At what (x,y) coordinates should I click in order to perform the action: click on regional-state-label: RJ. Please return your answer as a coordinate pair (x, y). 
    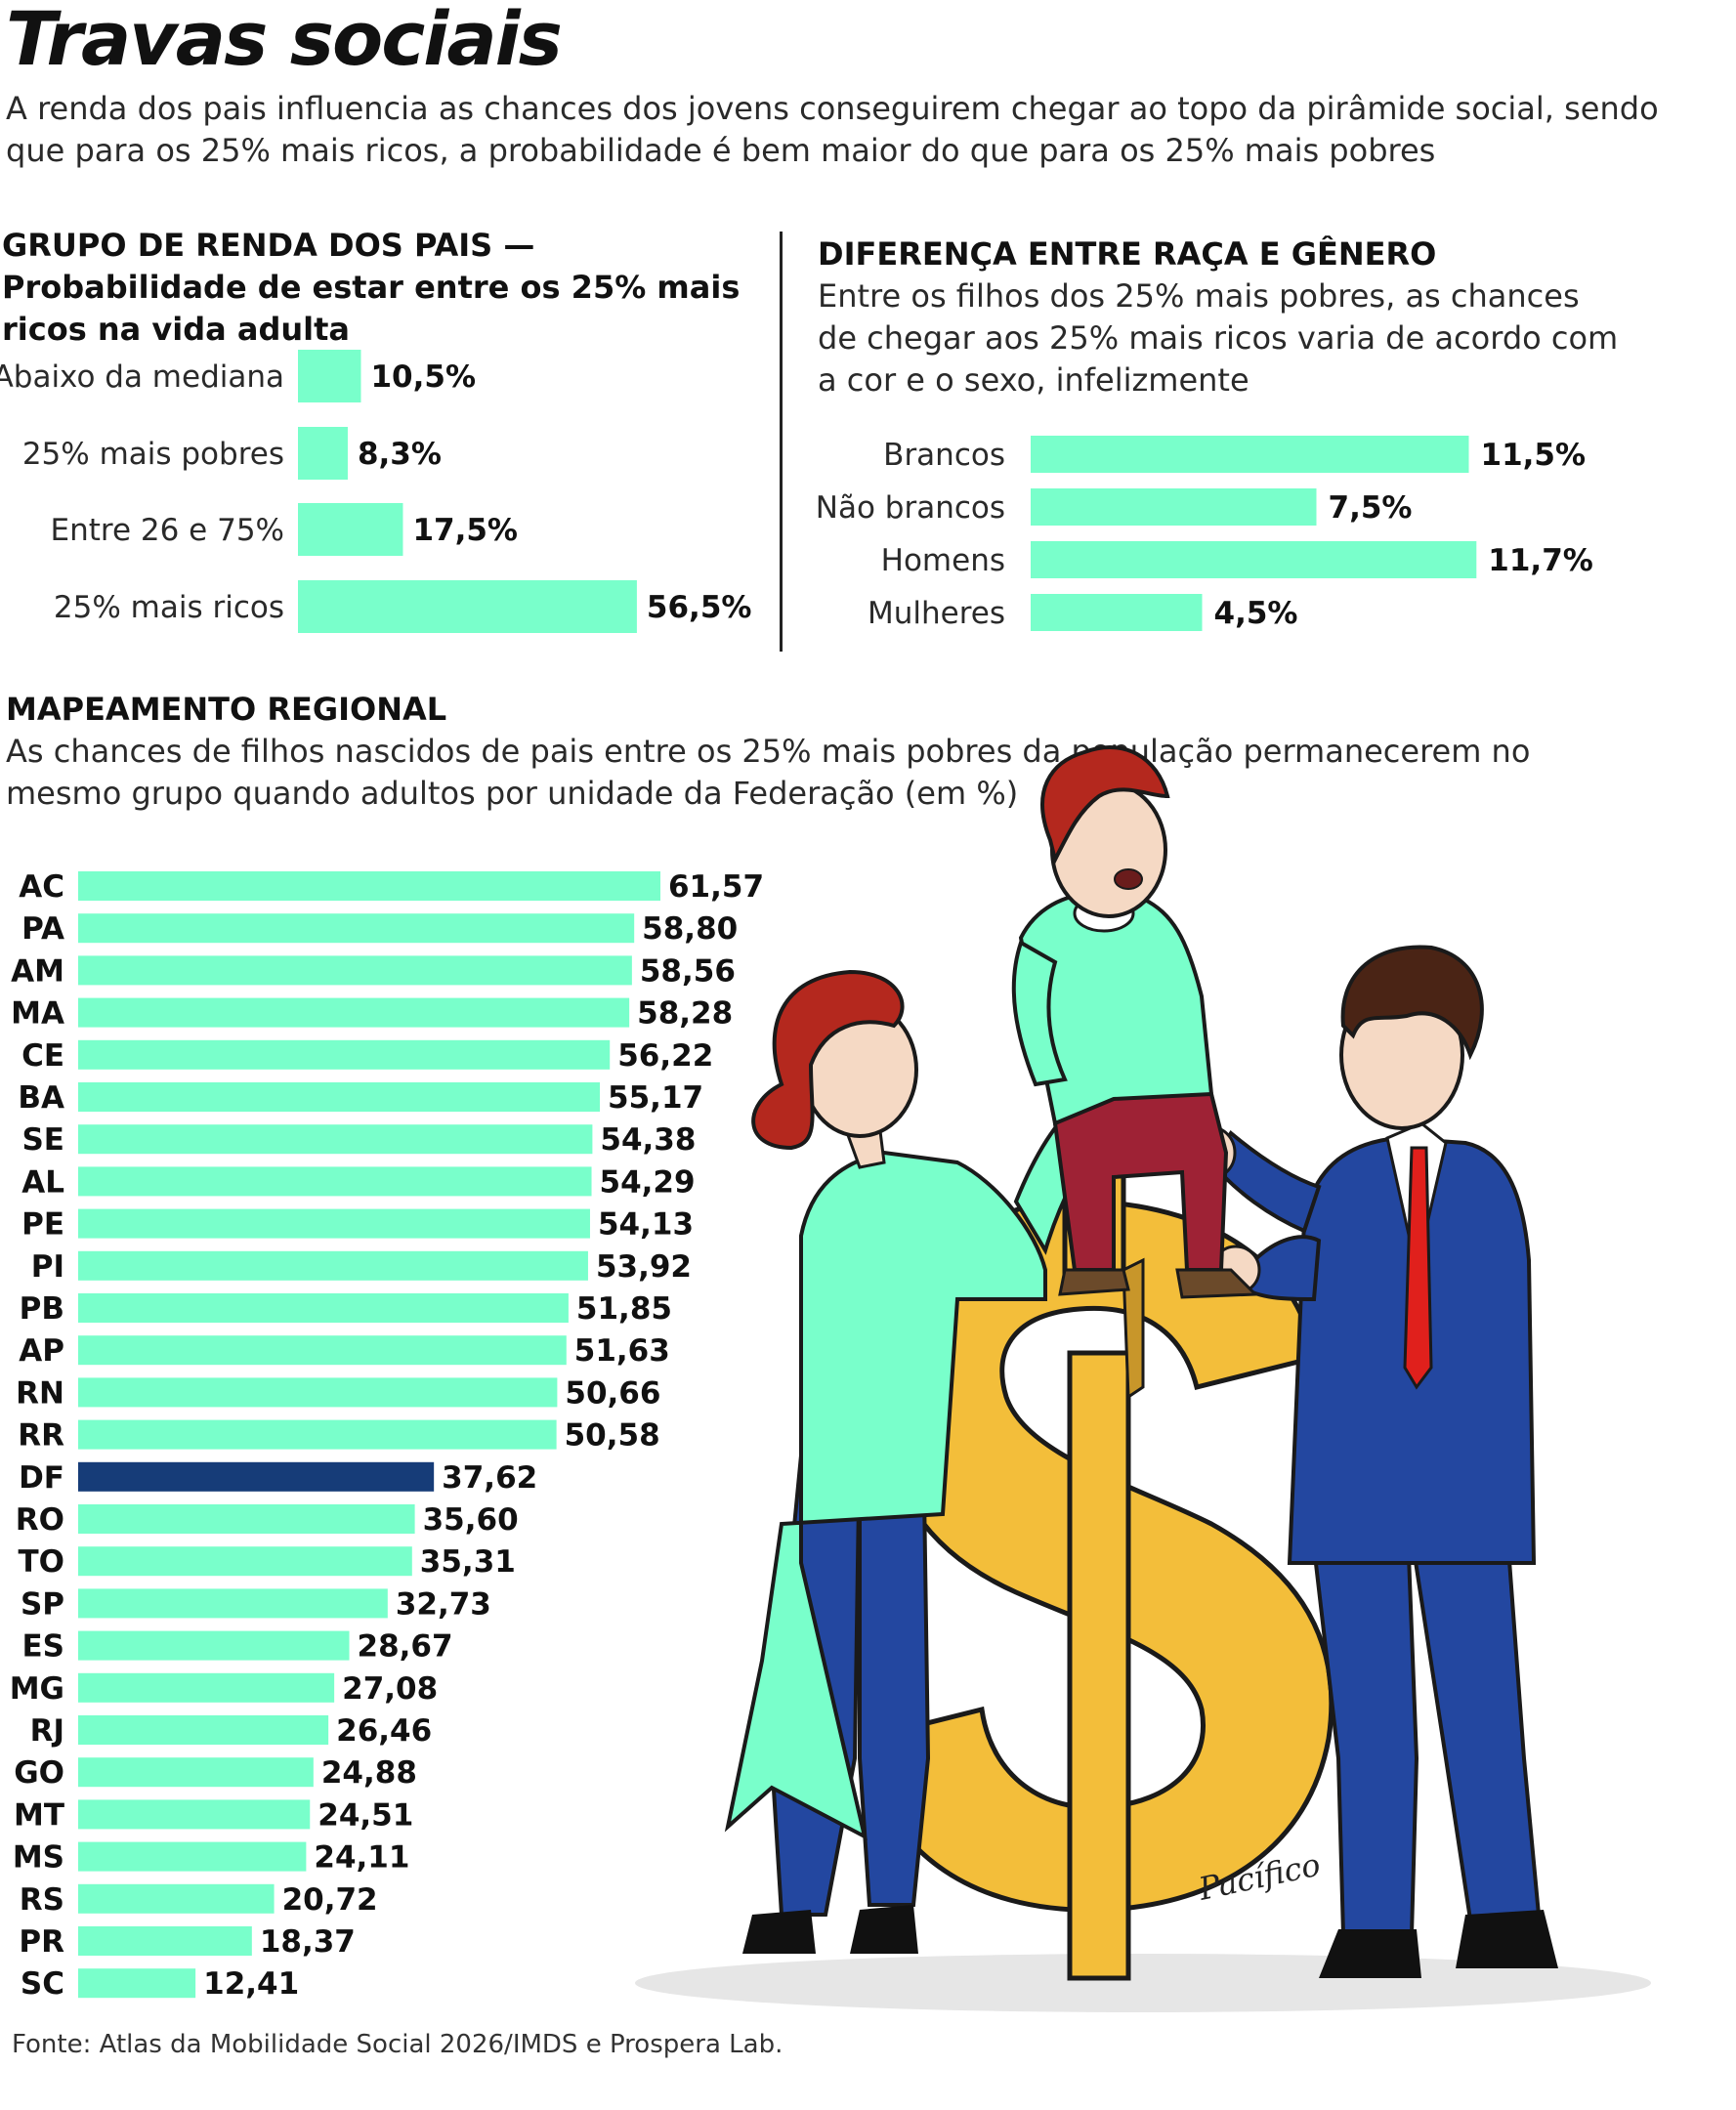
    Looking at the image, I should click on (47, 1731).